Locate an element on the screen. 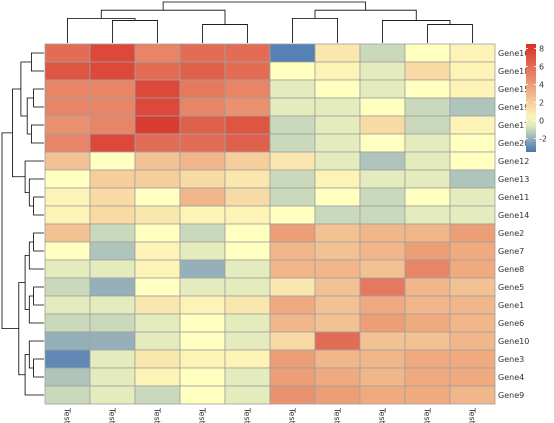  row-dendrogram is located at coordinates (22, 224).